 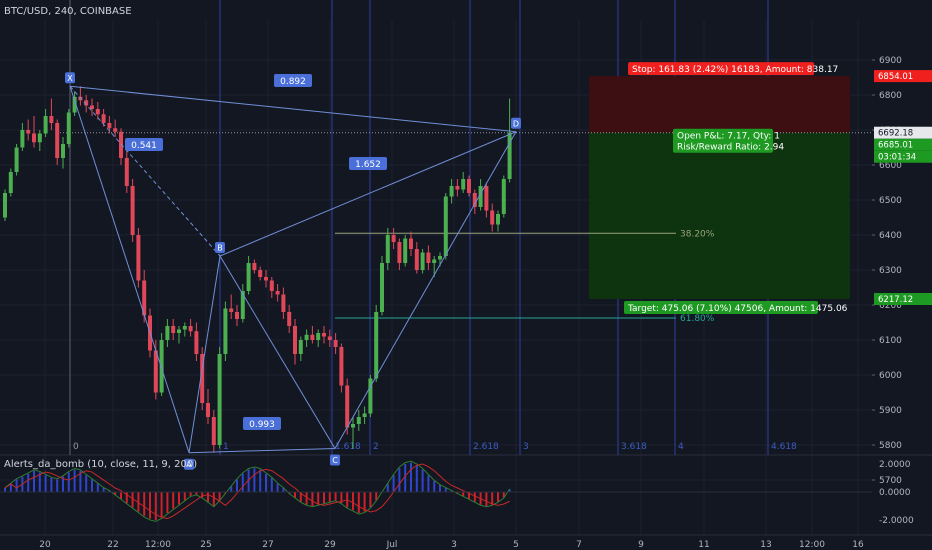 I want to click on fib-time-label: 4.618, so click(x=784, y=447).